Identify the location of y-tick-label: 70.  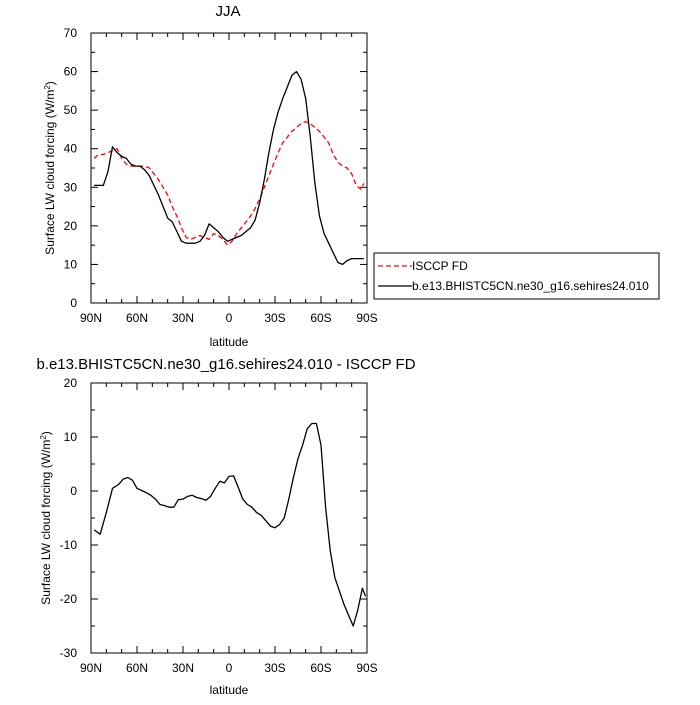
(71, 33).